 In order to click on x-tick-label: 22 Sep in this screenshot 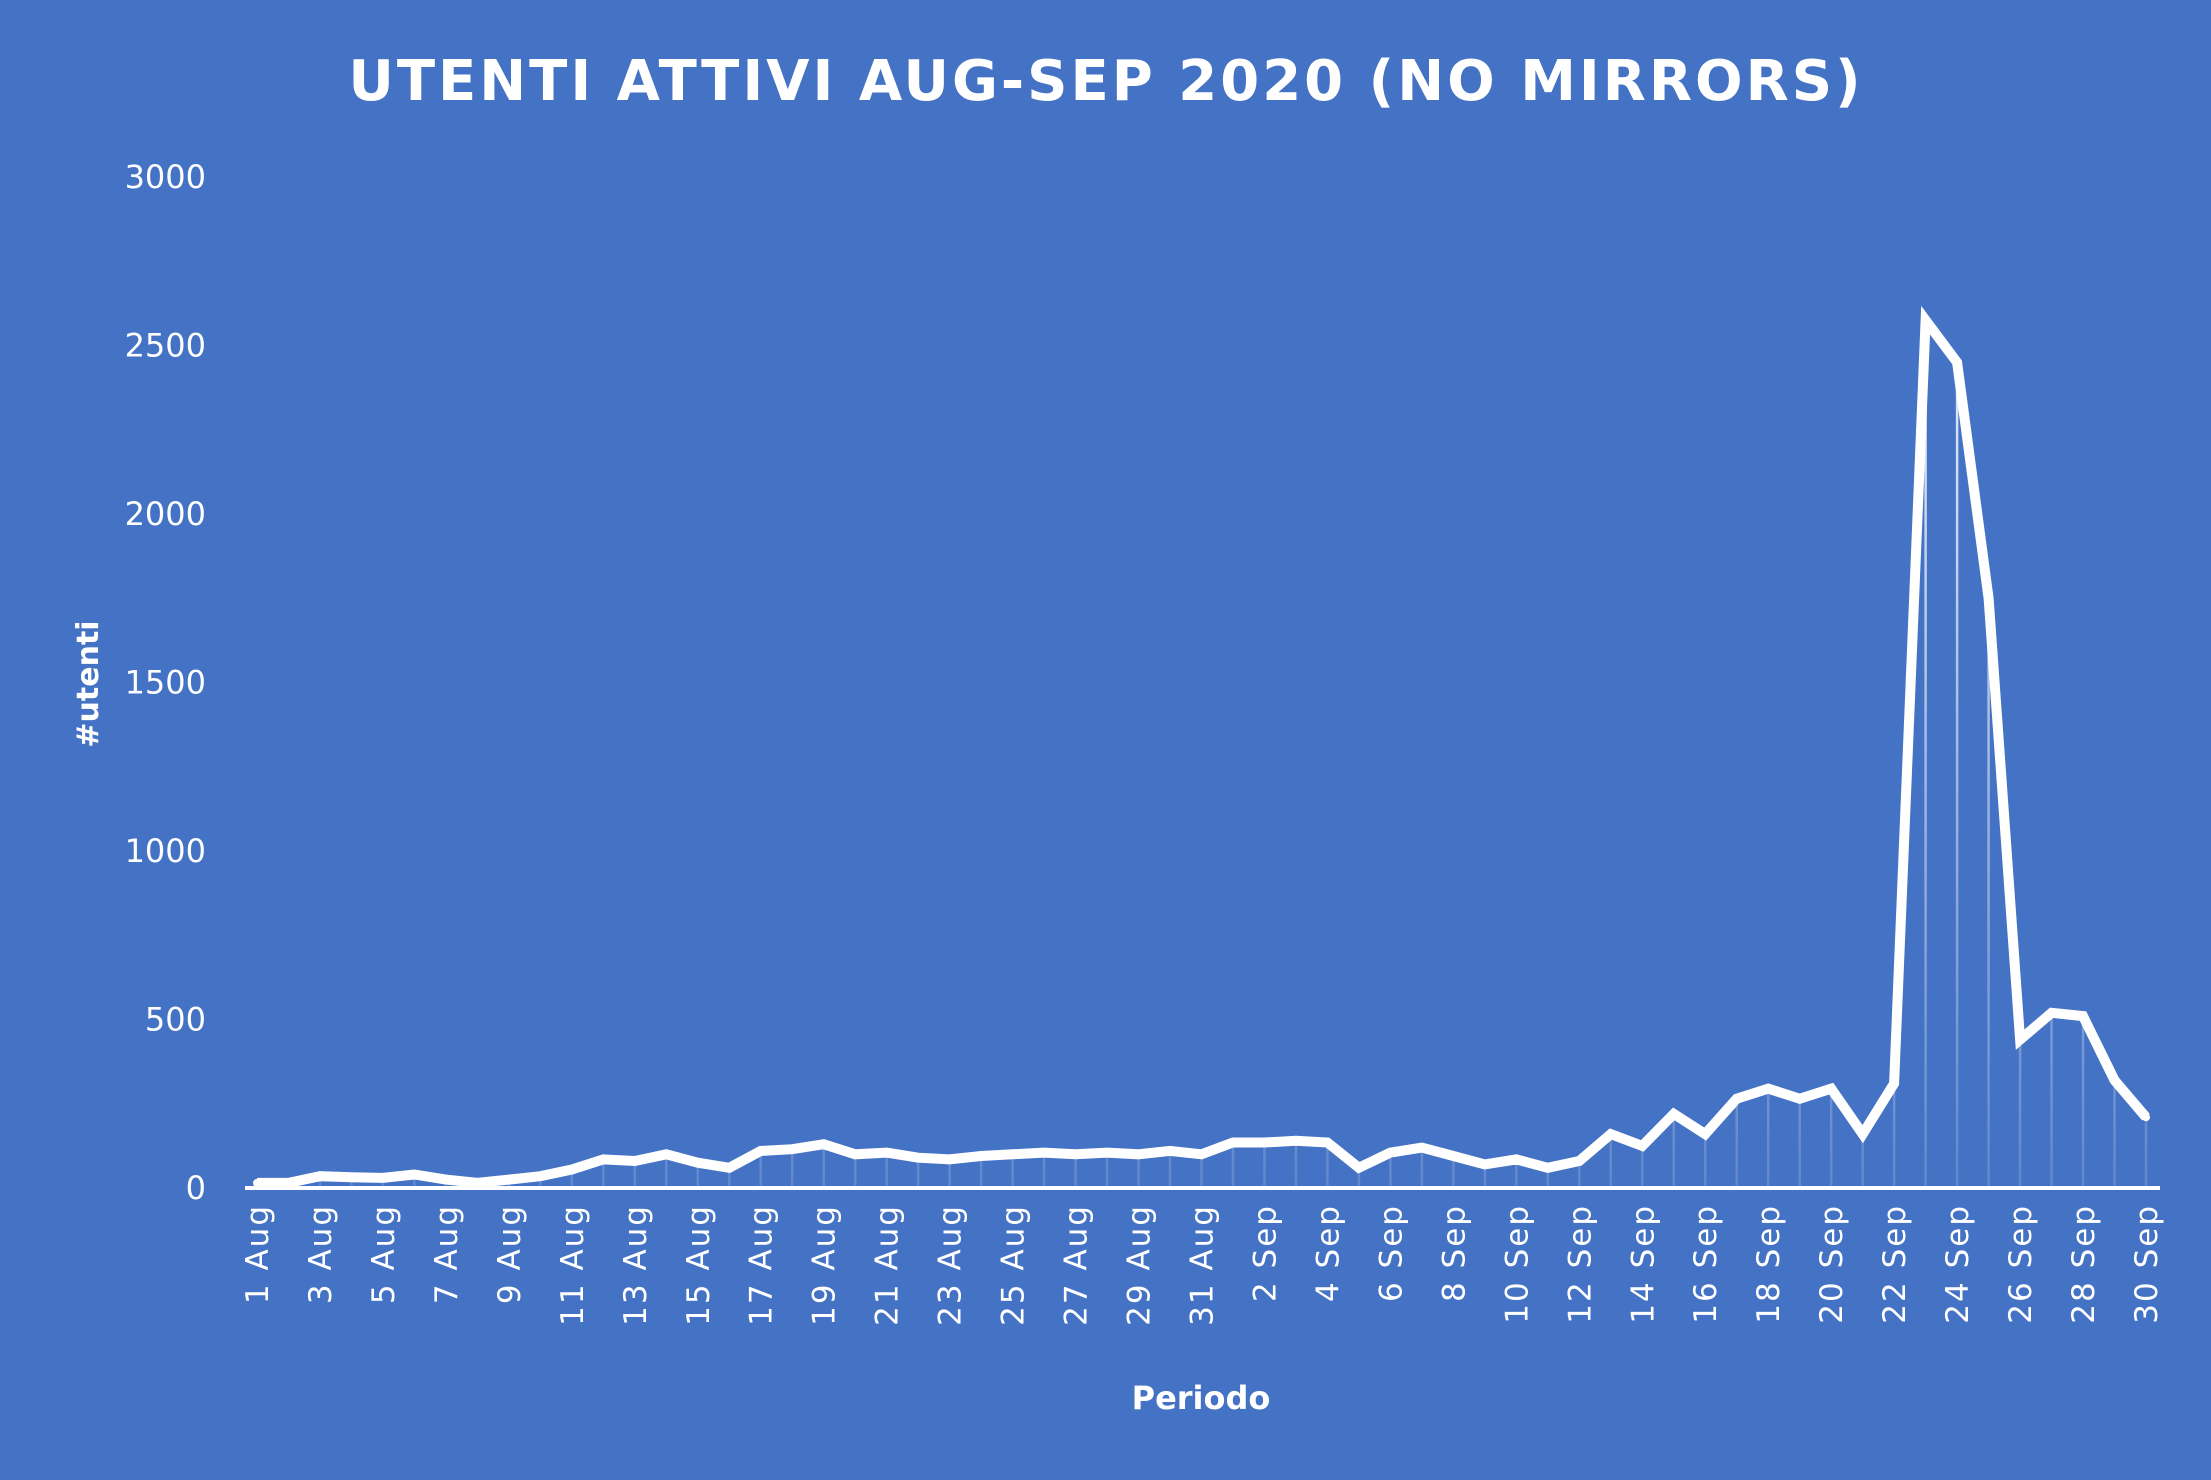, I will do `click(1895, 1264)`.